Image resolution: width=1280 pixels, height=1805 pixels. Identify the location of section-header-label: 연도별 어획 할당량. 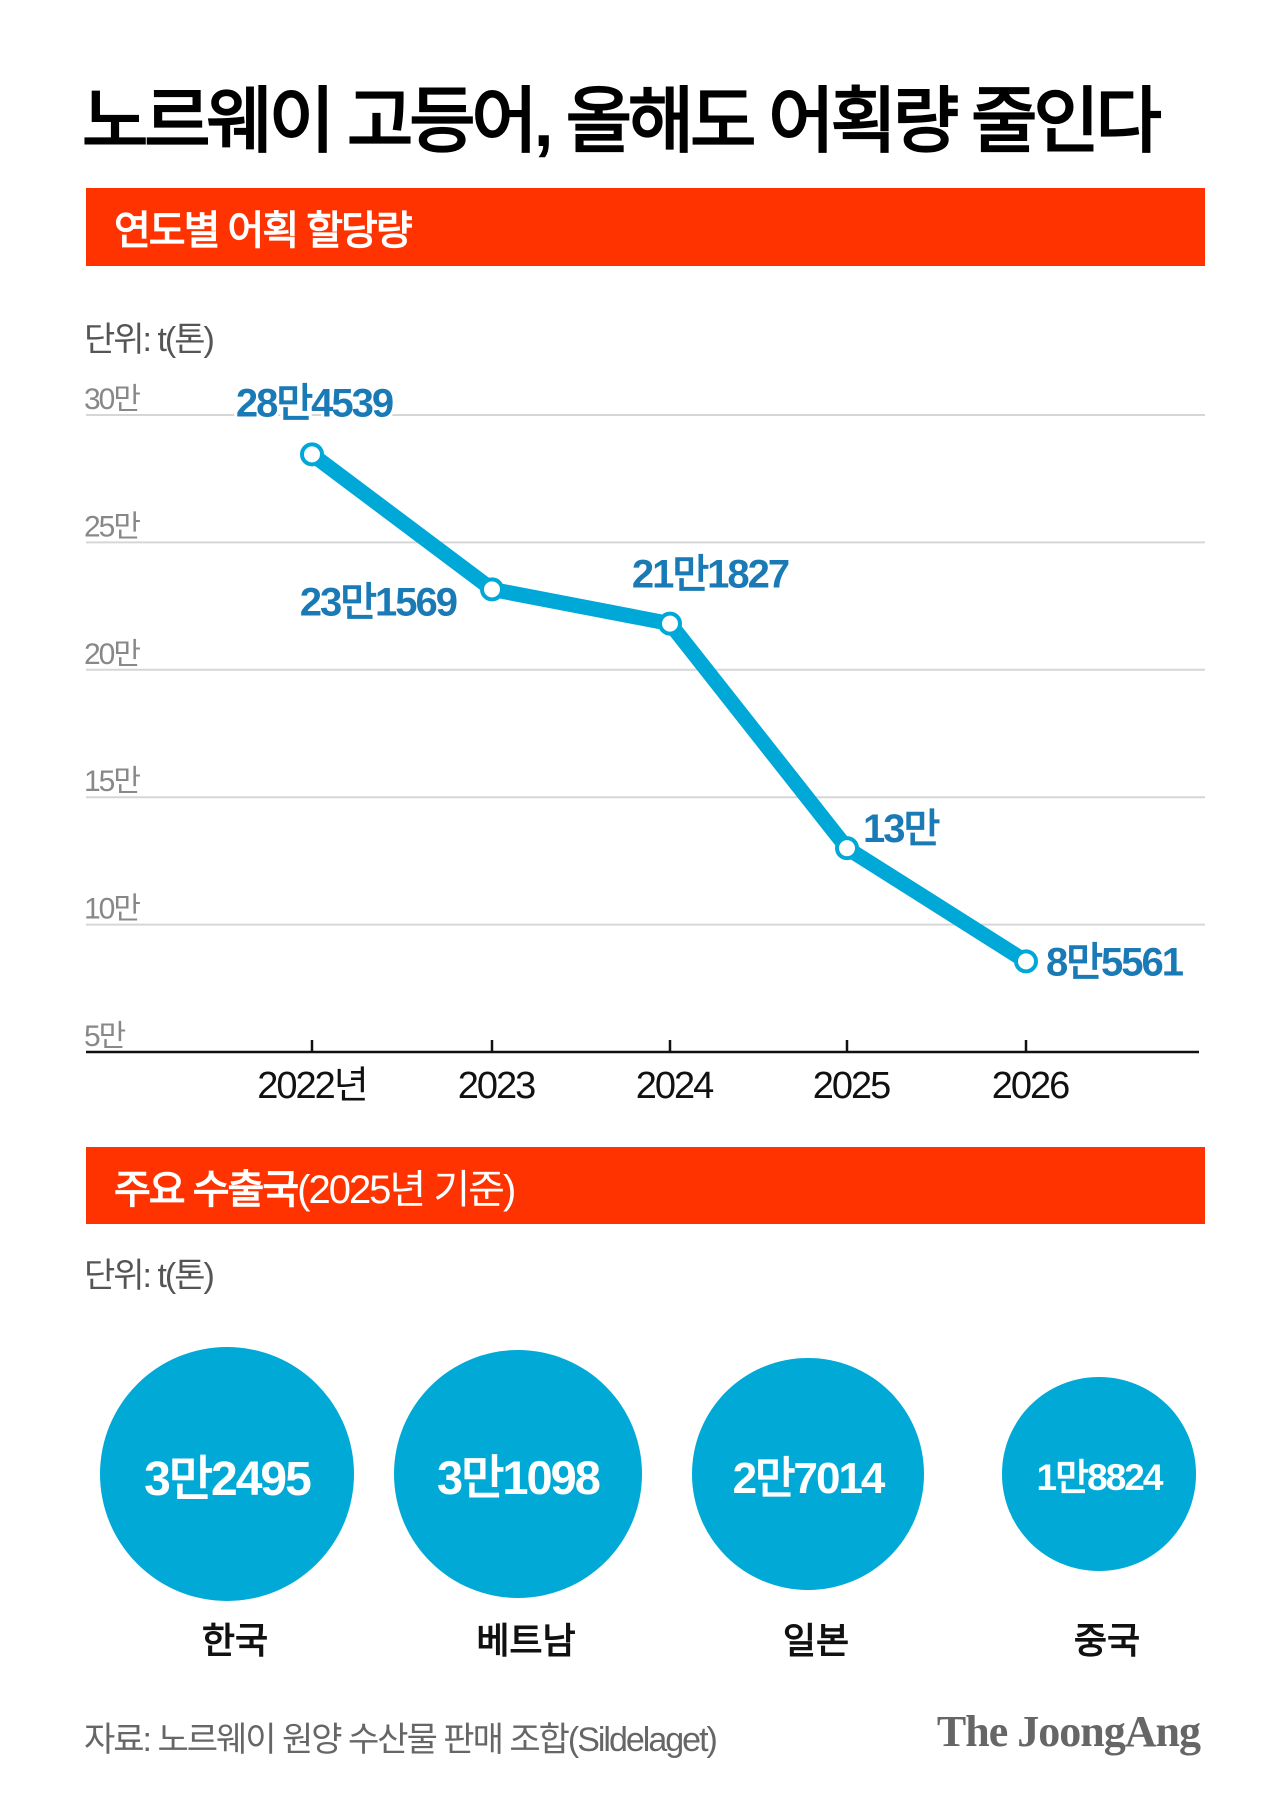
(263, 231).